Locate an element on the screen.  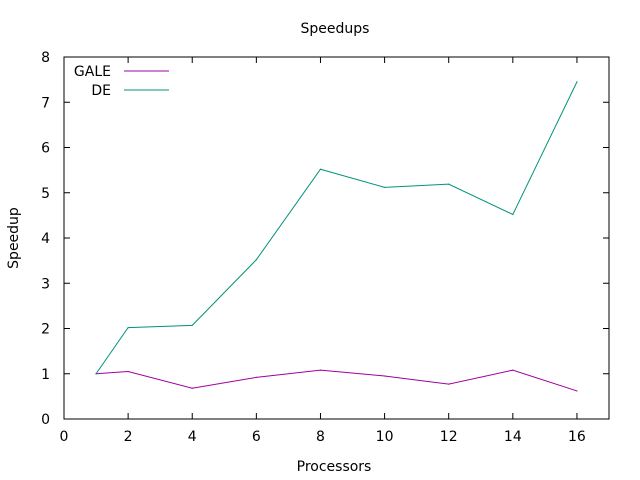
y-tick-label-0: 0 is located at coordinates (45, 420).